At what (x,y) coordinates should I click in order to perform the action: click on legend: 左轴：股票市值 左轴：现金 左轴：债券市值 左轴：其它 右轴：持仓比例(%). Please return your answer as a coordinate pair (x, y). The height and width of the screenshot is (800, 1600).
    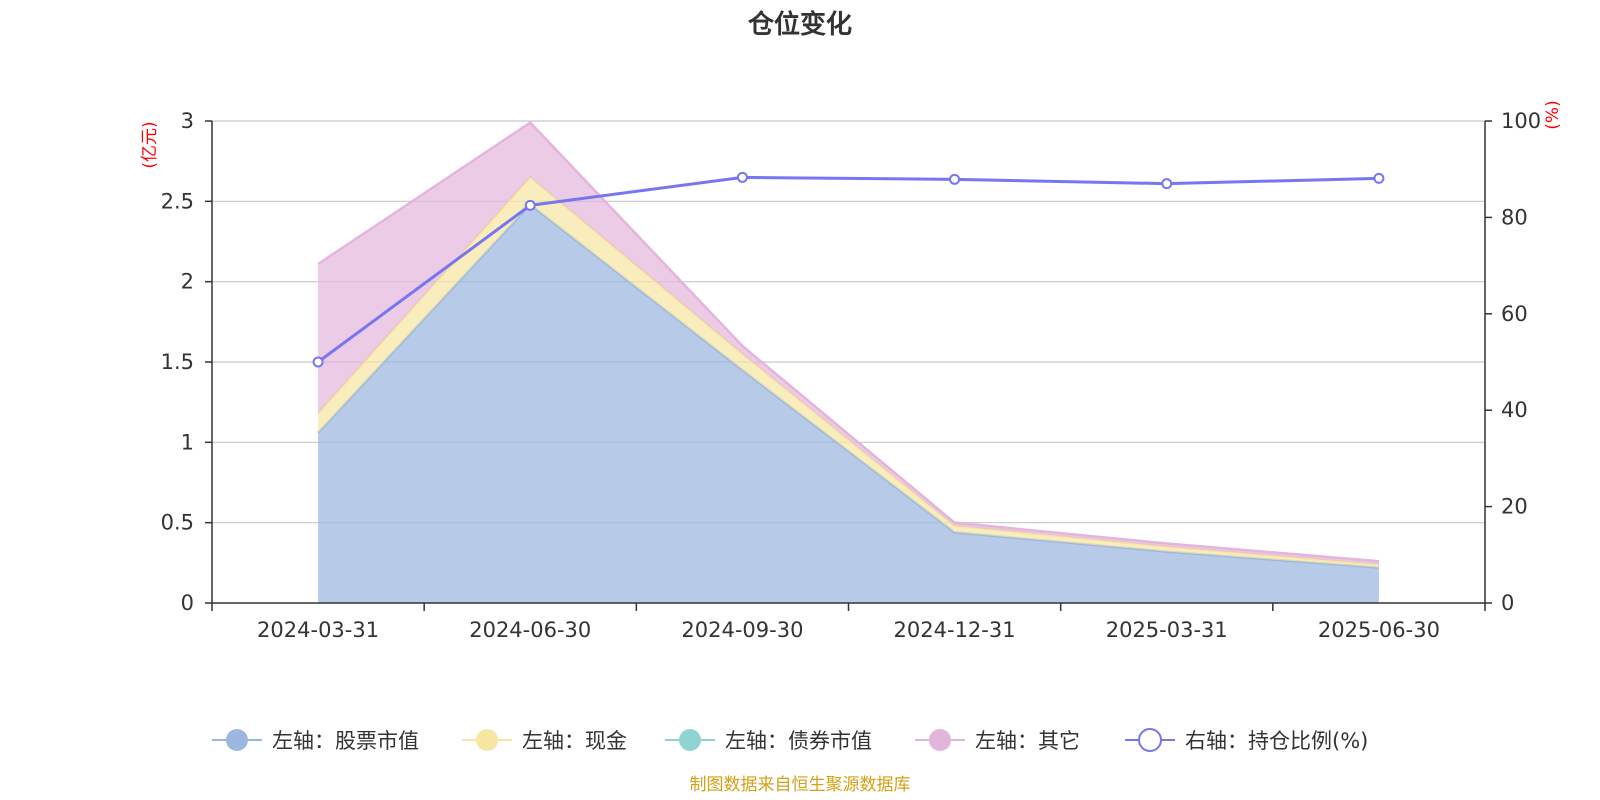
    Looking at the image, I should click on (790, 740).